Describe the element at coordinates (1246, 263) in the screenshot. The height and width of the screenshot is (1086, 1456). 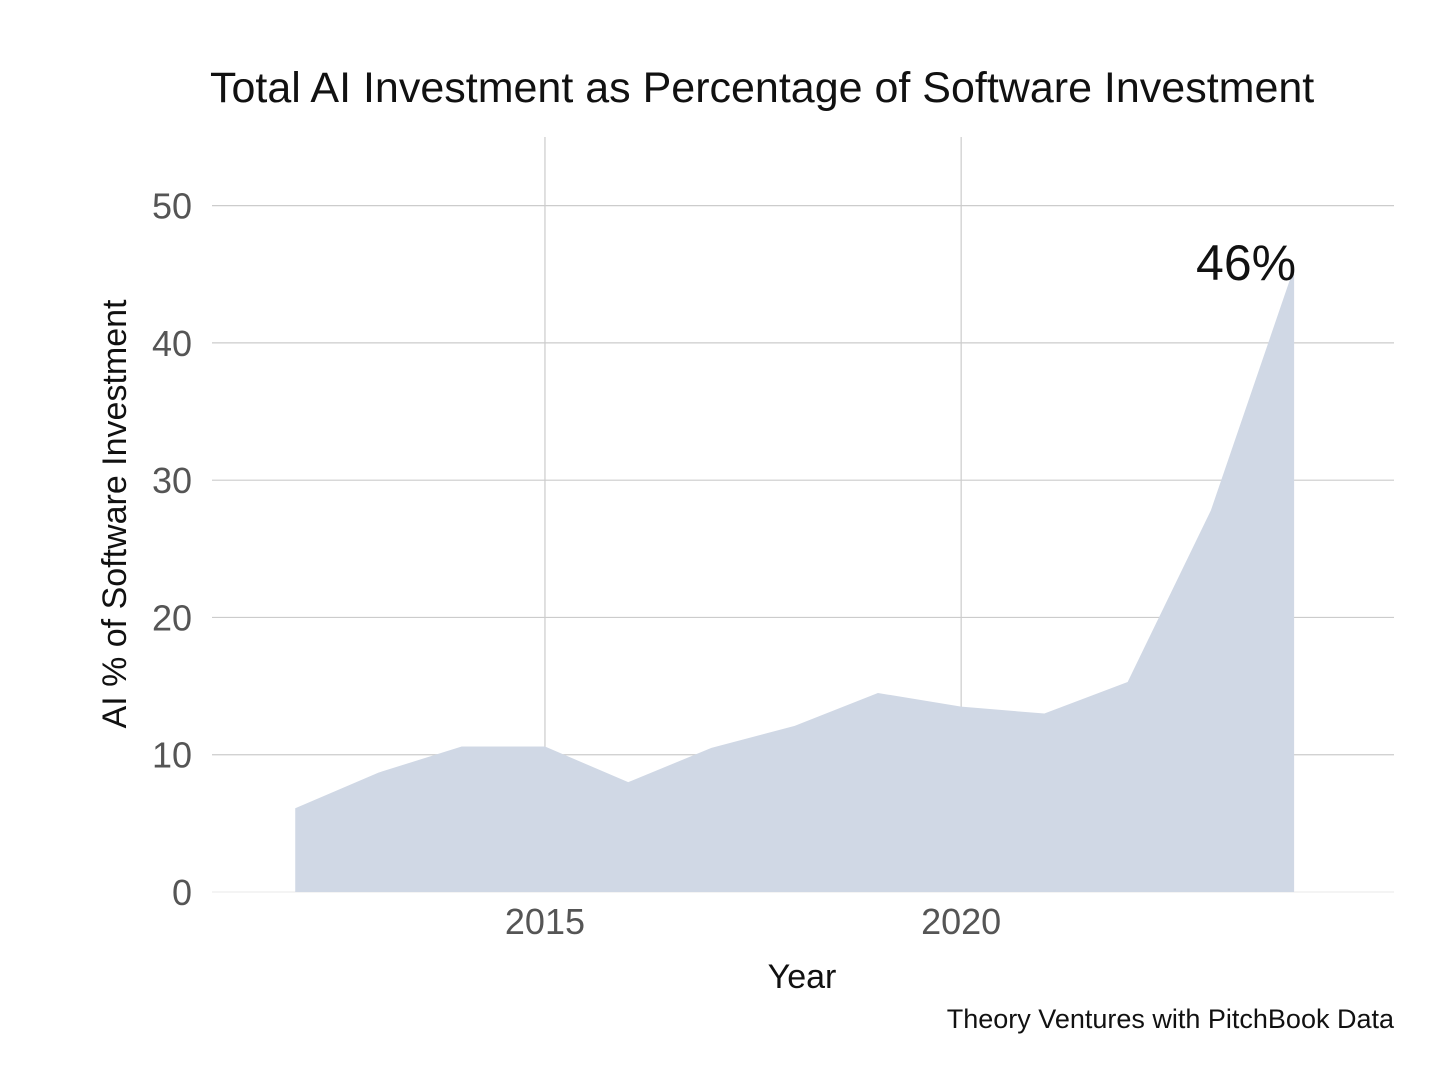
I see `annotation-label-46-percent: 46%` at that location.